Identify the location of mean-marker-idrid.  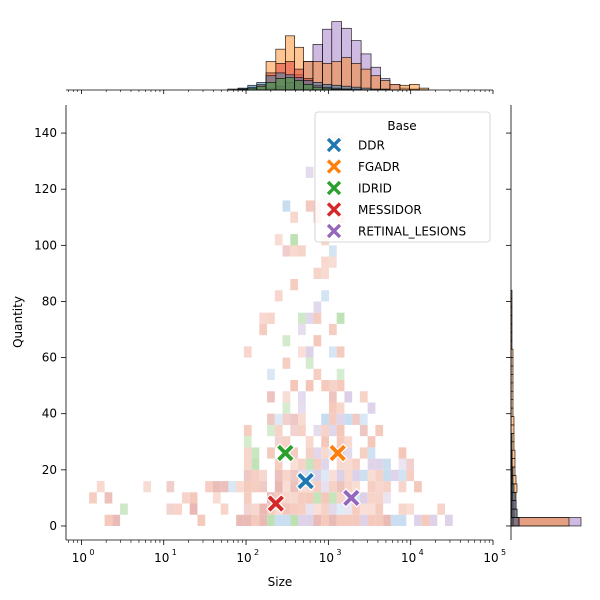
(285, 453).